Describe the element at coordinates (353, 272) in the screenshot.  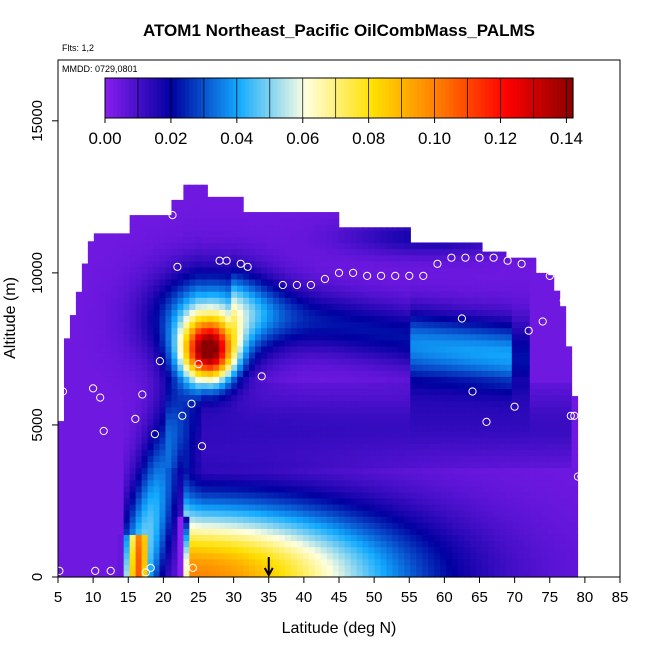
I see `sample-point` at that location.